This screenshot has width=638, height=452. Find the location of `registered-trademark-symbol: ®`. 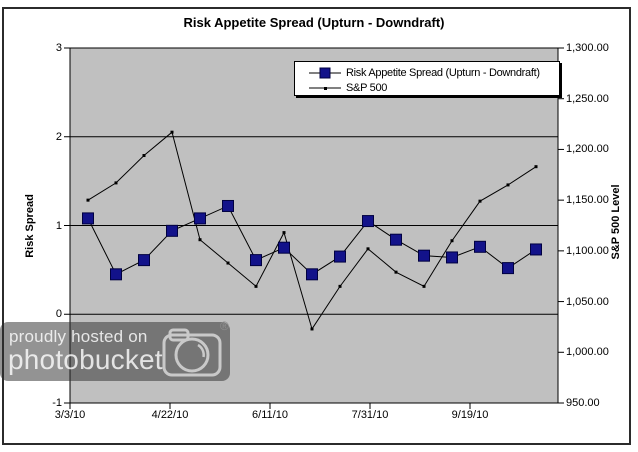

registered-trademark-symbol: ® is located at coordinates (224, 326).